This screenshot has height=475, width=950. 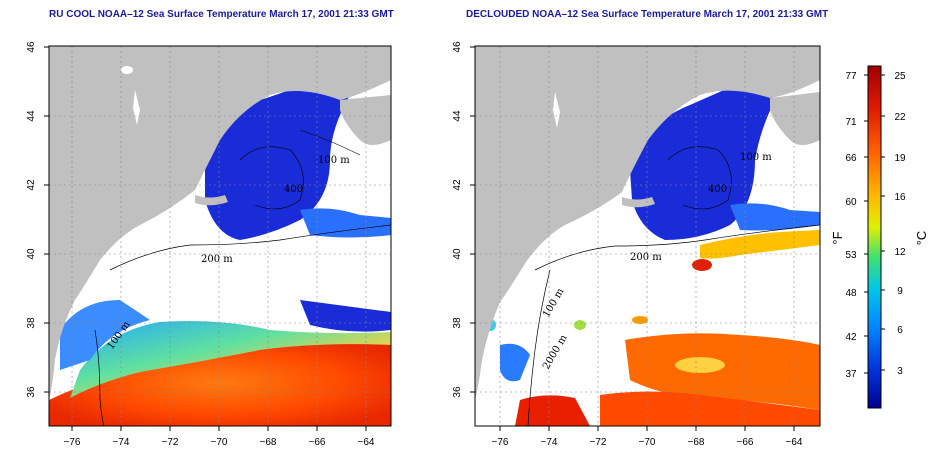 I want to click on right-nova-scotia, so click(x=795, y=118).